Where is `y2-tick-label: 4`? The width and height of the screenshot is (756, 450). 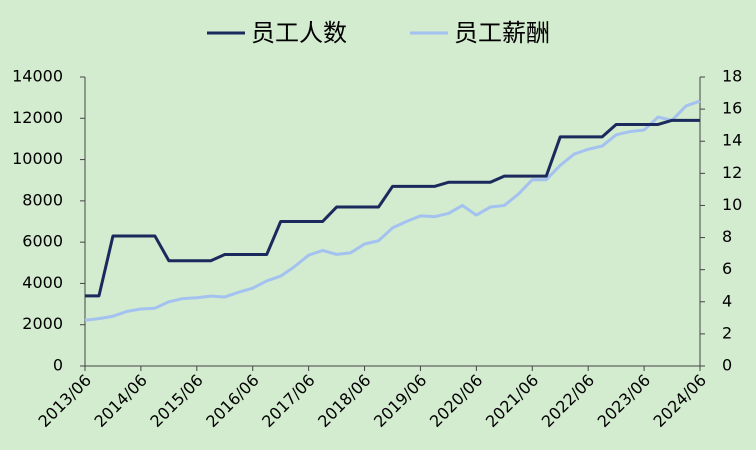
y2-tick-label: 4 is located at coordinates (727, 300).